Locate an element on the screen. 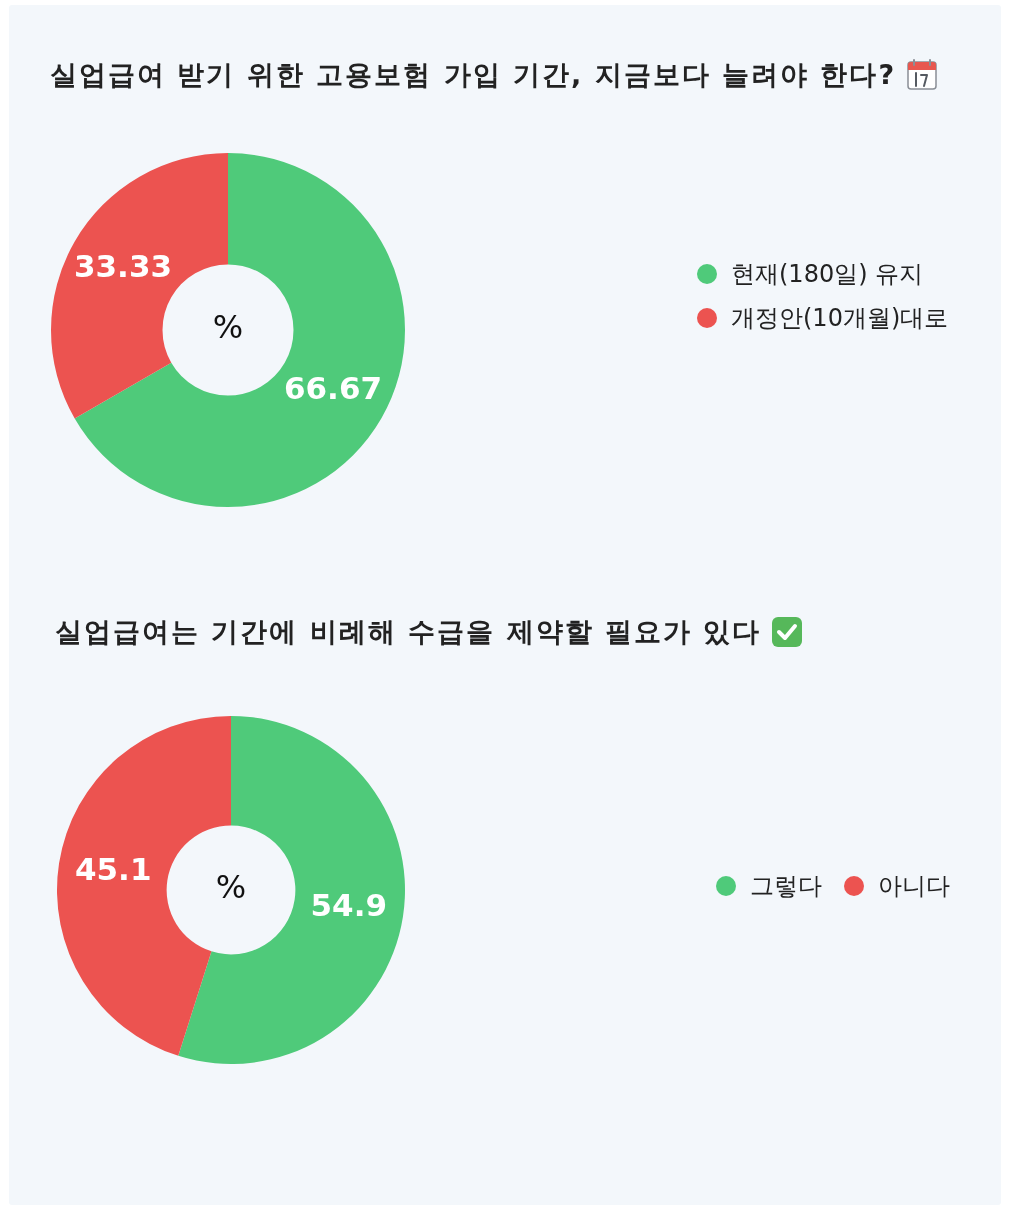 The height and width of the screenshot is (1213, 1012). legend-label: 그렇다 is located at coordinates (786, 886).